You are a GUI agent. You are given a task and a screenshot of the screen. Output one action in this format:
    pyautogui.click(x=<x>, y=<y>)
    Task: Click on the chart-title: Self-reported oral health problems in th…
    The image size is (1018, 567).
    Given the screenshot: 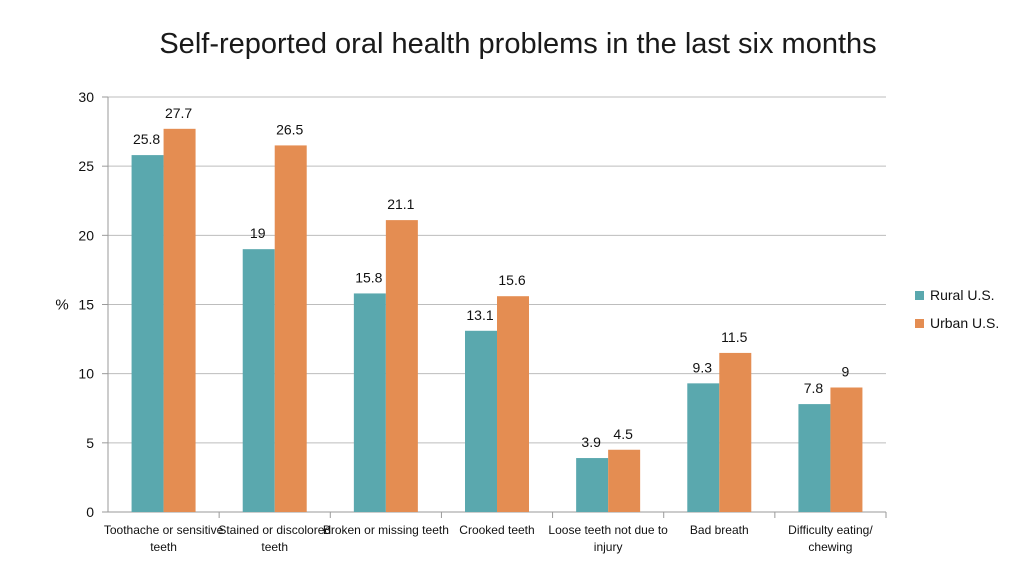 What is the action you would take?
    pyautogui.click(x=518, y=44)
    